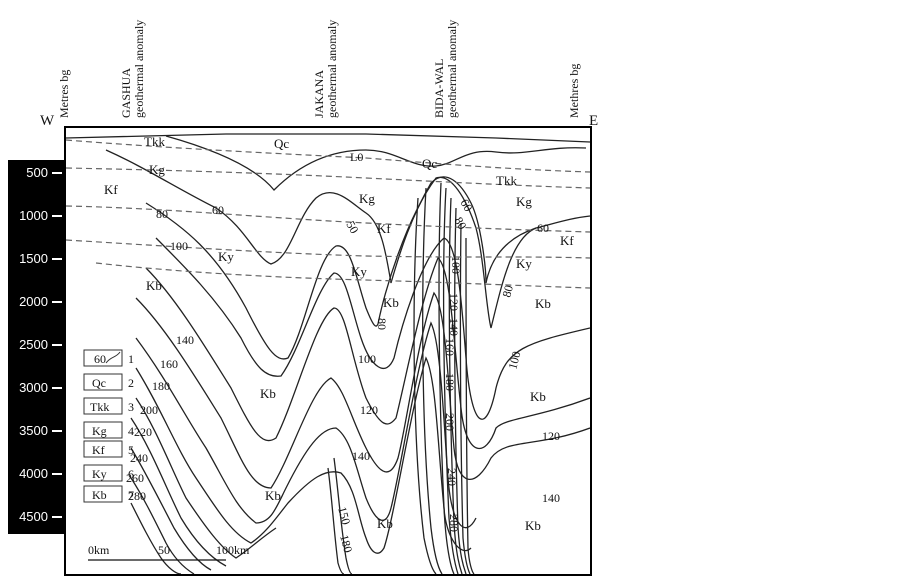  I want to click on depth-tick-label: 2000, so click(33, 301).